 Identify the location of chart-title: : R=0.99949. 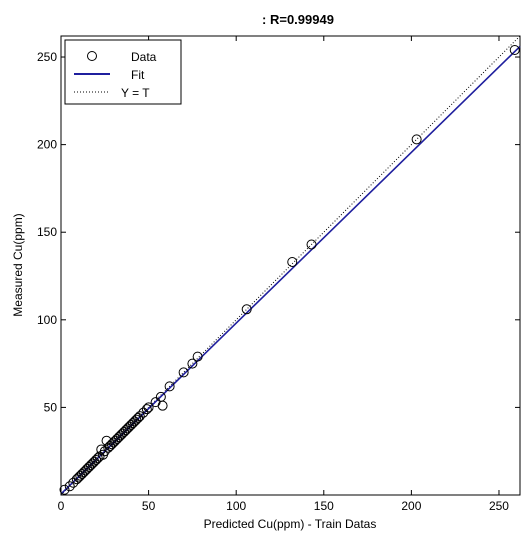
(298, 19).